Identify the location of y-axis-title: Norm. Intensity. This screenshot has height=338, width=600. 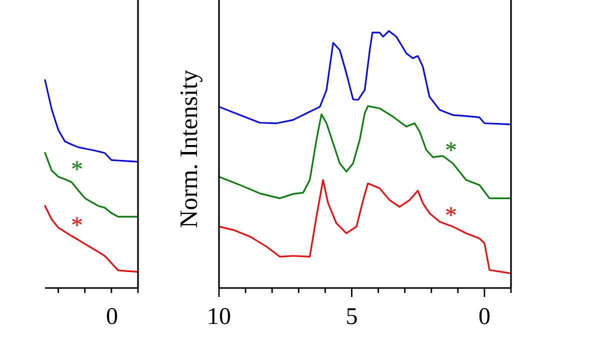
(189, 148).